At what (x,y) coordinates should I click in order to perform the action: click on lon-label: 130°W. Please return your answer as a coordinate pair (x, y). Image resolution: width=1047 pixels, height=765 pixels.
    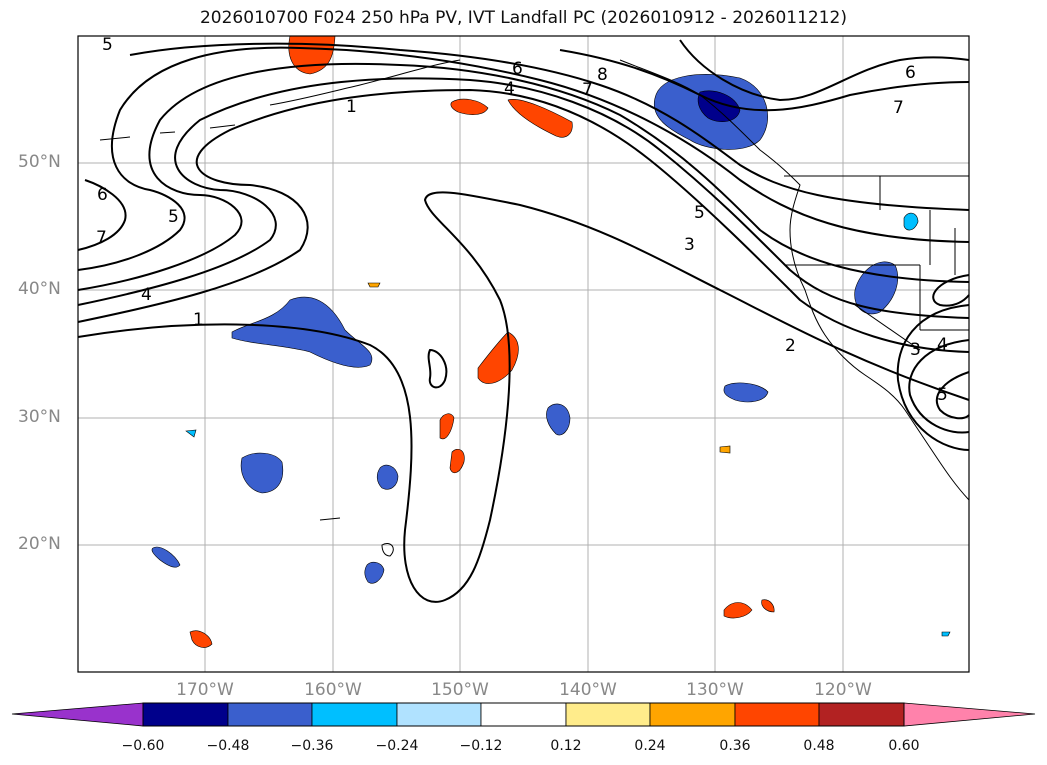
    Looking at the image, I should click on (715, 690).